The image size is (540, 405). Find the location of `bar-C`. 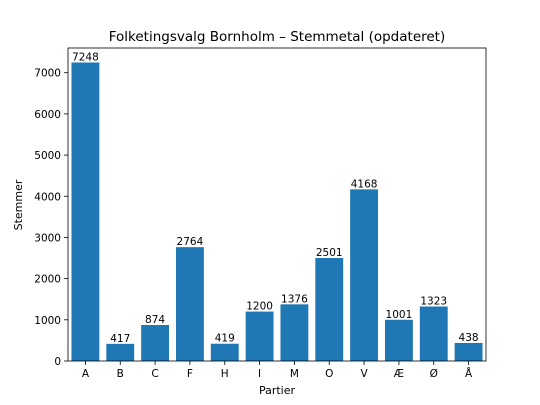

bar-C is located at coordinates (155, 343).